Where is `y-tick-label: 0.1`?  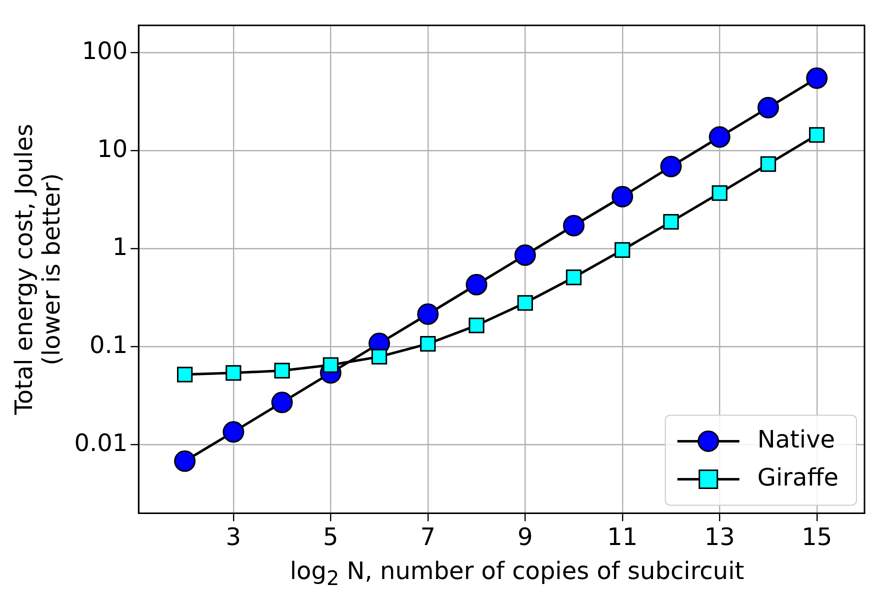
y-tick-label: 0.1 is located at coordinates (108, 344).